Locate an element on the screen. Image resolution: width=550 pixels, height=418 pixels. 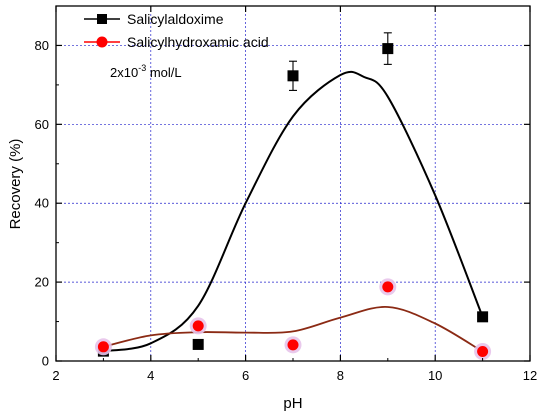
legend-marker-salicylhydroxamic-acid is located at coordinates (102, 42).